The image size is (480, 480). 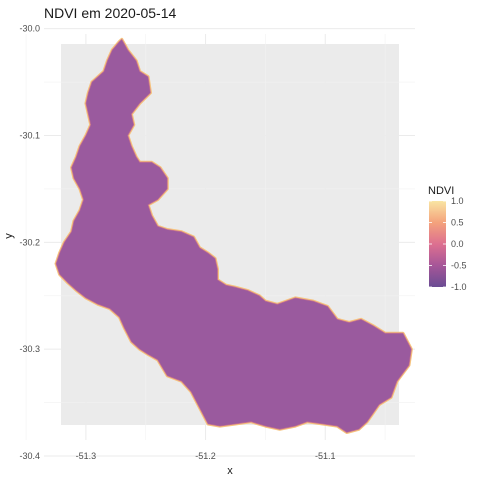 What do you see at coordinates (441, 191) in the screenshot?
I see `legend-title: NDVI` at bounding box center [441, 191].